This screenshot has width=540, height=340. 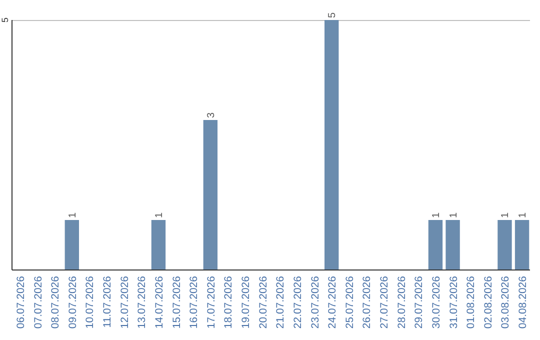 I want to click on data-label: 3, so click(x=211, y=115).